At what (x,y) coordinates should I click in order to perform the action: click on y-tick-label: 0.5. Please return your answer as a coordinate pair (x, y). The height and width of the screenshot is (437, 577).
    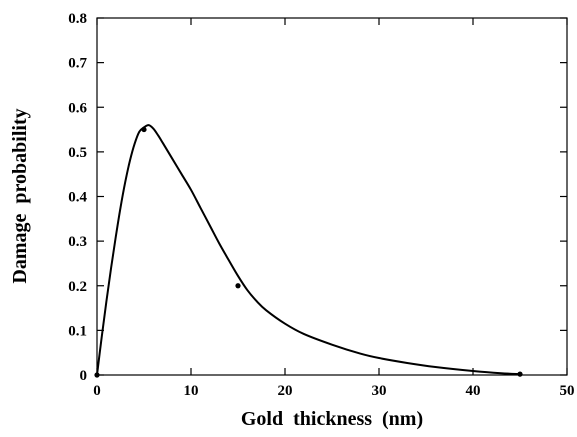
    Looking at the image, I should click on (77, 153).